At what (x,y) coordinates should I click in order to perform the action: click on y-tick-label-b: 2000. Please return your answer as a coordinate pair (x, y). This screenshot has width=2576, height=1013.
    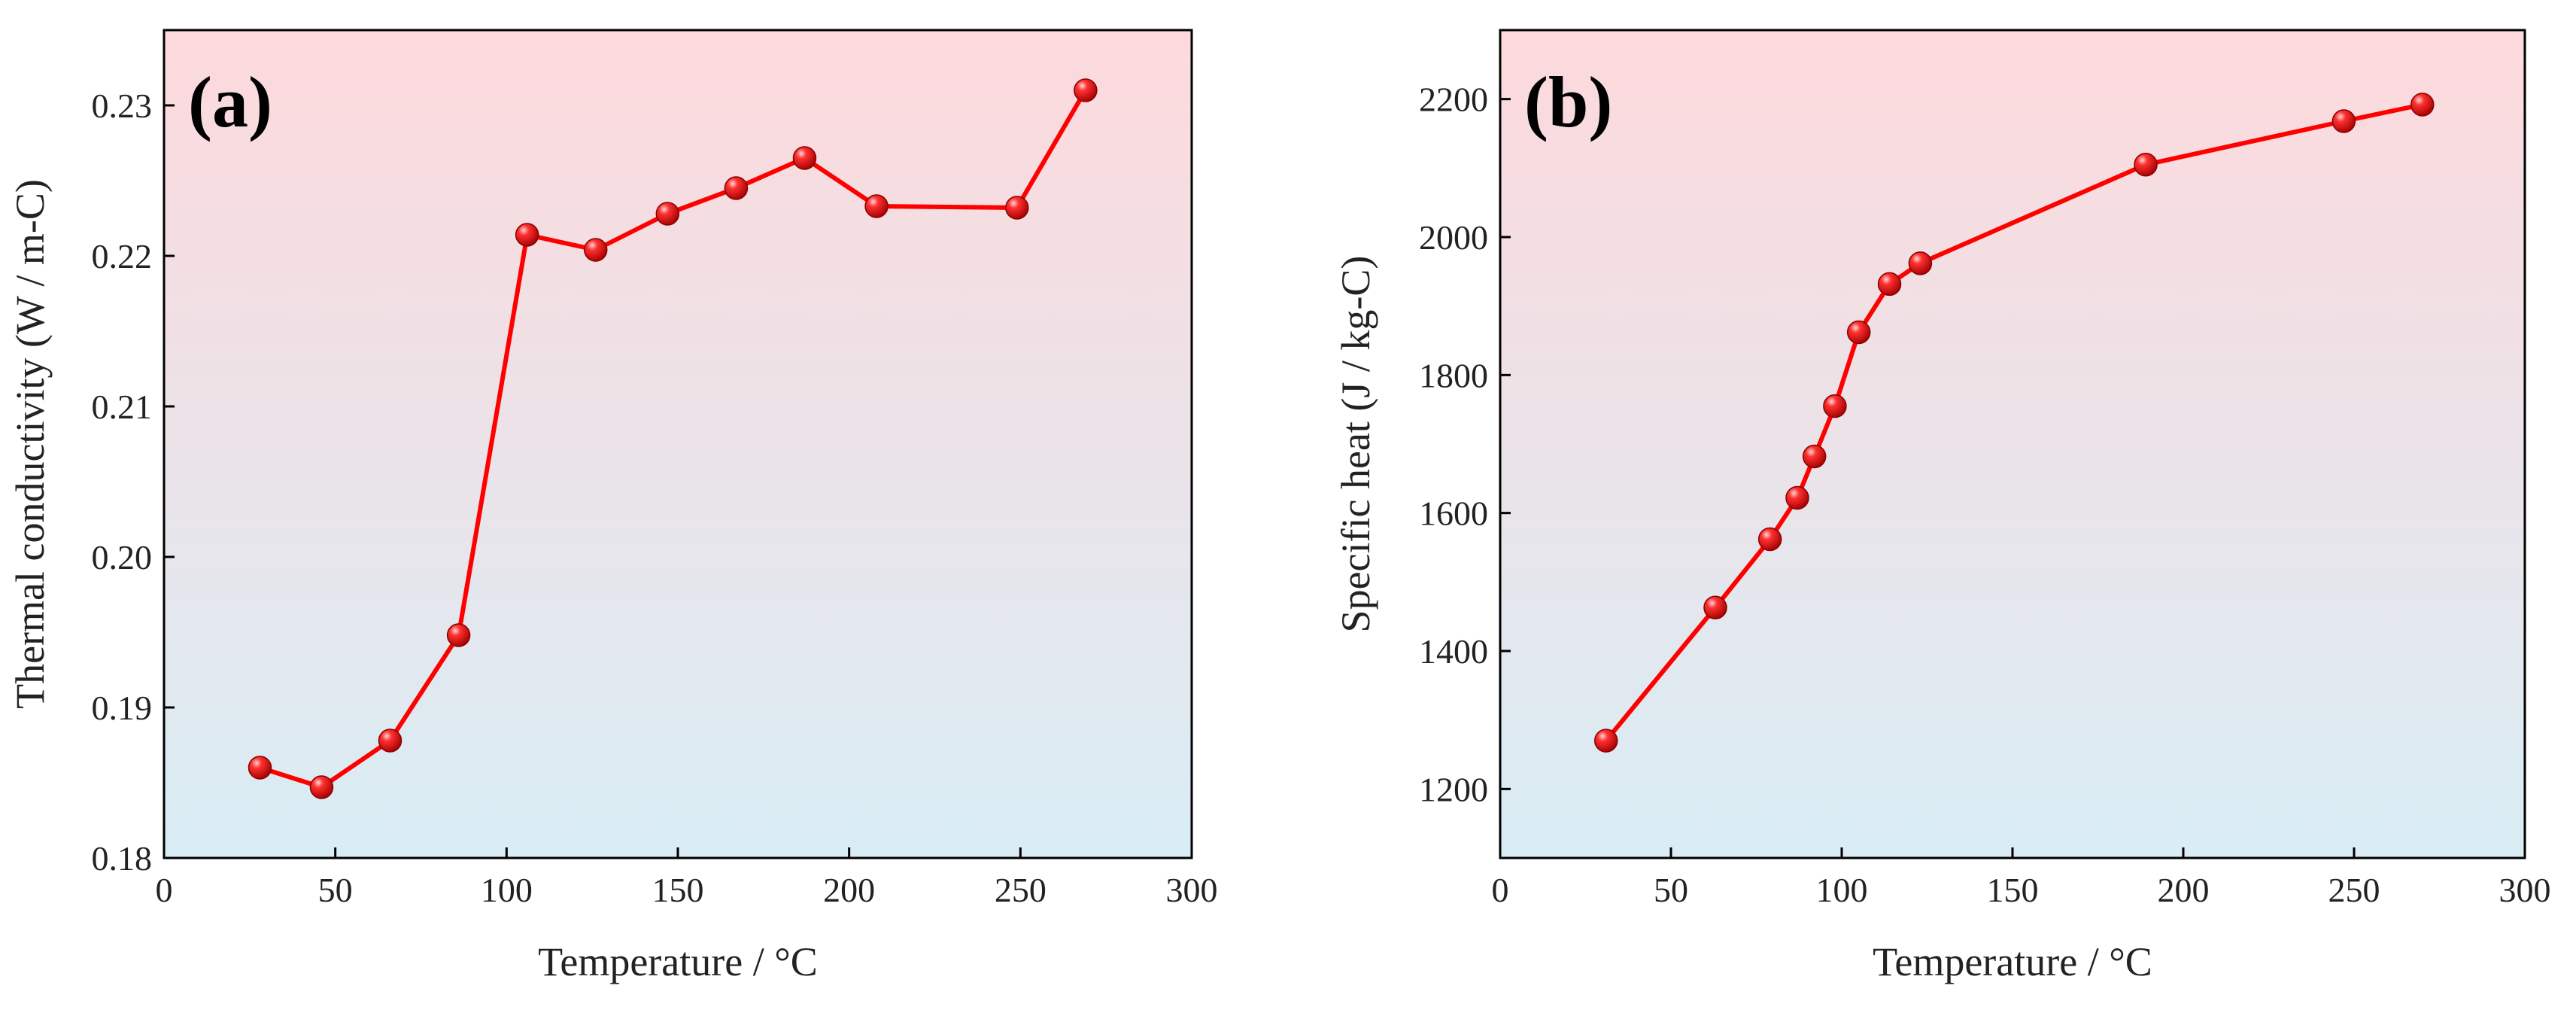
    Looking at the image, I should click on (1454, 237).